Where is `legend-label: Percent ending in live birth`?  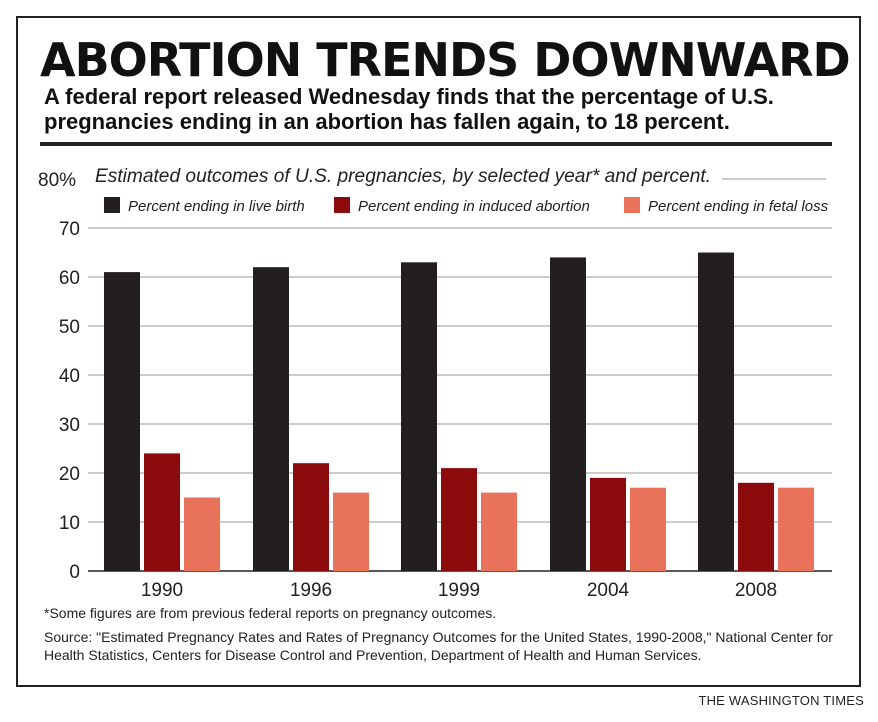 legend-label: Percent ending in live birth is located at coordinates (216, 206).